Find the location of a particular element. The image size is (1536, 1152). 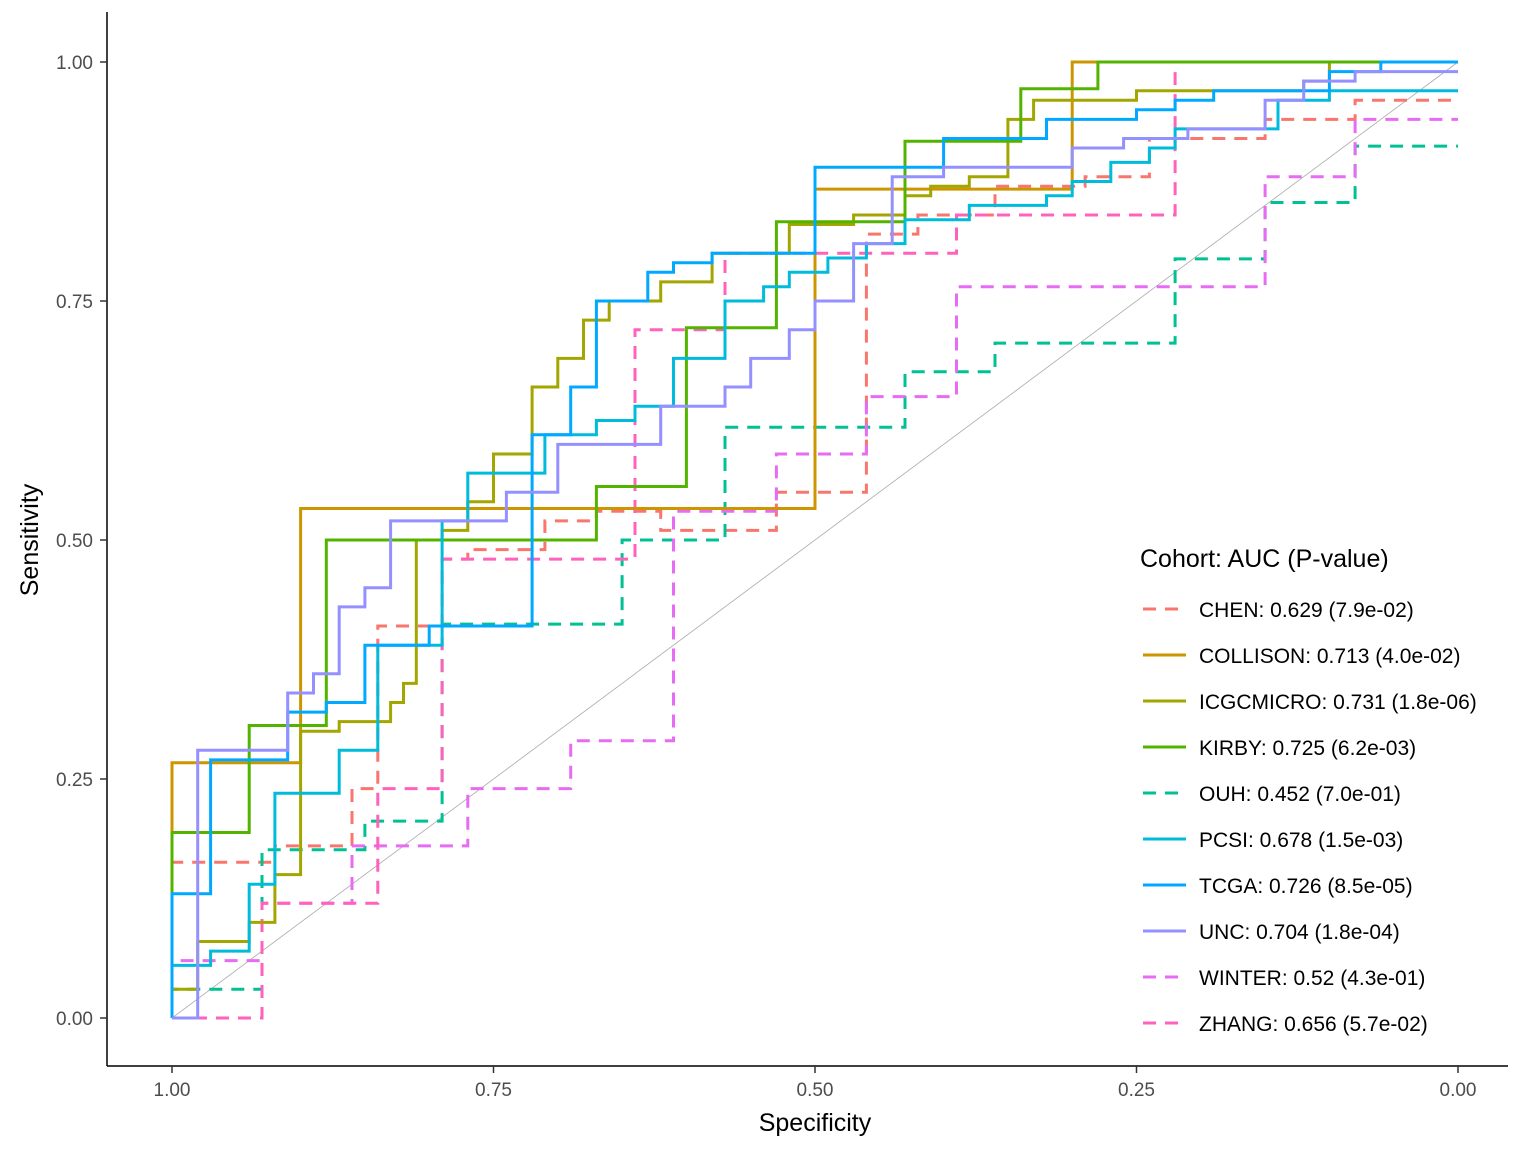

legend-label-winter: WINTER: 0.52 (4.3e-01) is located at coordinates (1312, 978).